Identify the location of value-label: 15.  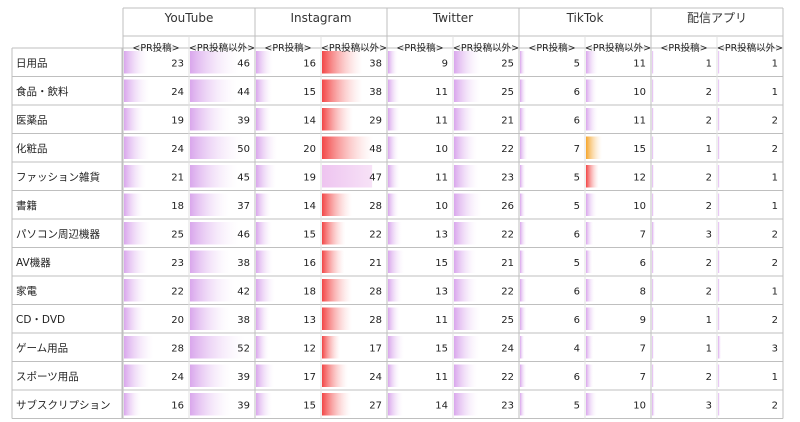
(309, 234).